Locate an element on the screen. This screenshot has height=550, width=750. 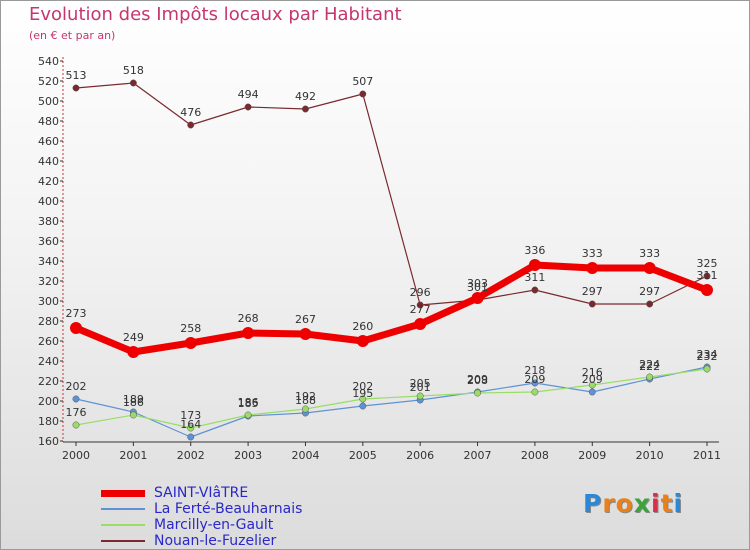
x-tick-label: 2008 is located at coordinates (535, 455).